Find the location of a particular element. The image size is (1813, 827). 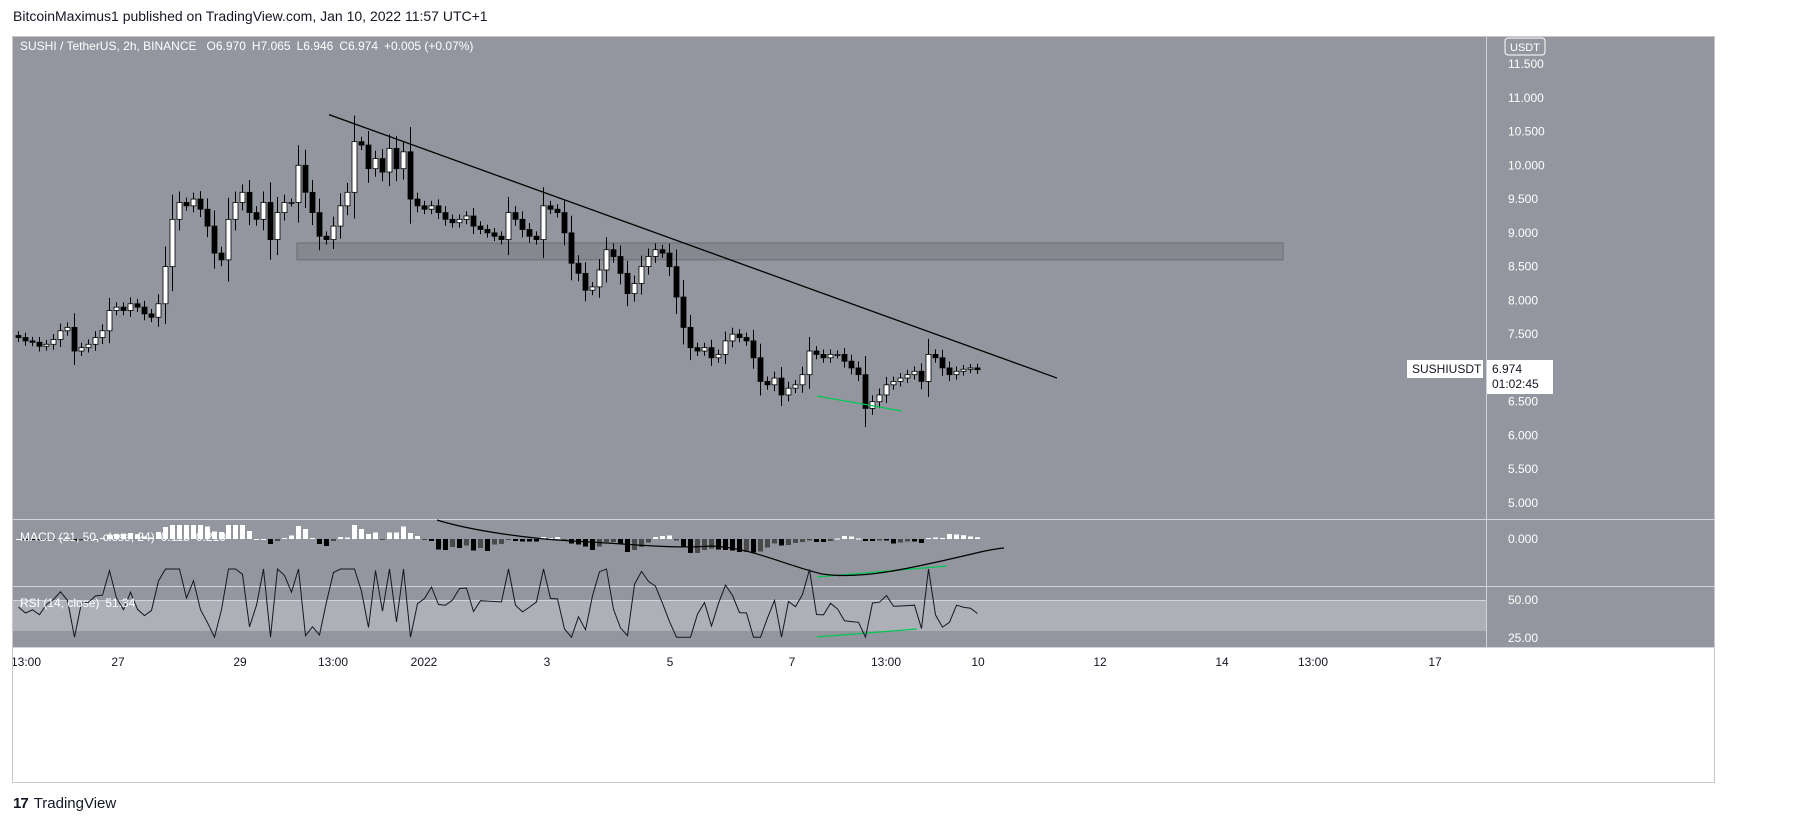

rsi-series is located at coordinates (498, 603).